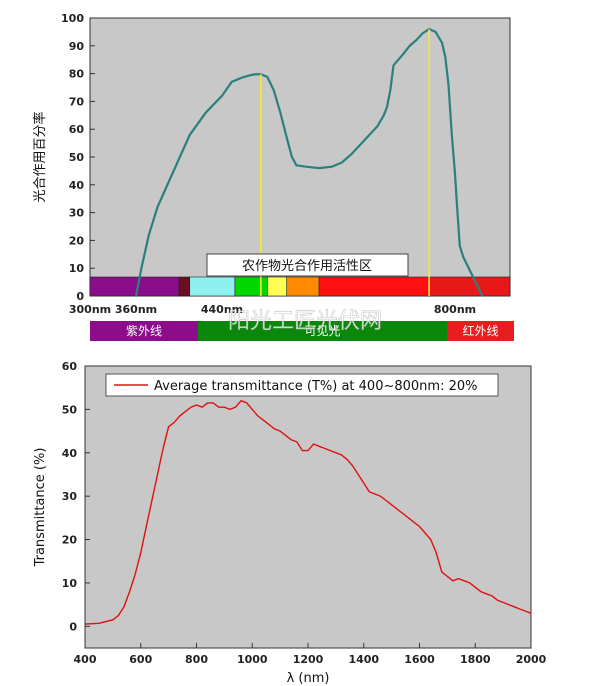 The height and width of the screenshot is (686, 602). Describe the element at coordinates (140, 659) in the screenshot. I see `x-tick-label: 600` at that location.